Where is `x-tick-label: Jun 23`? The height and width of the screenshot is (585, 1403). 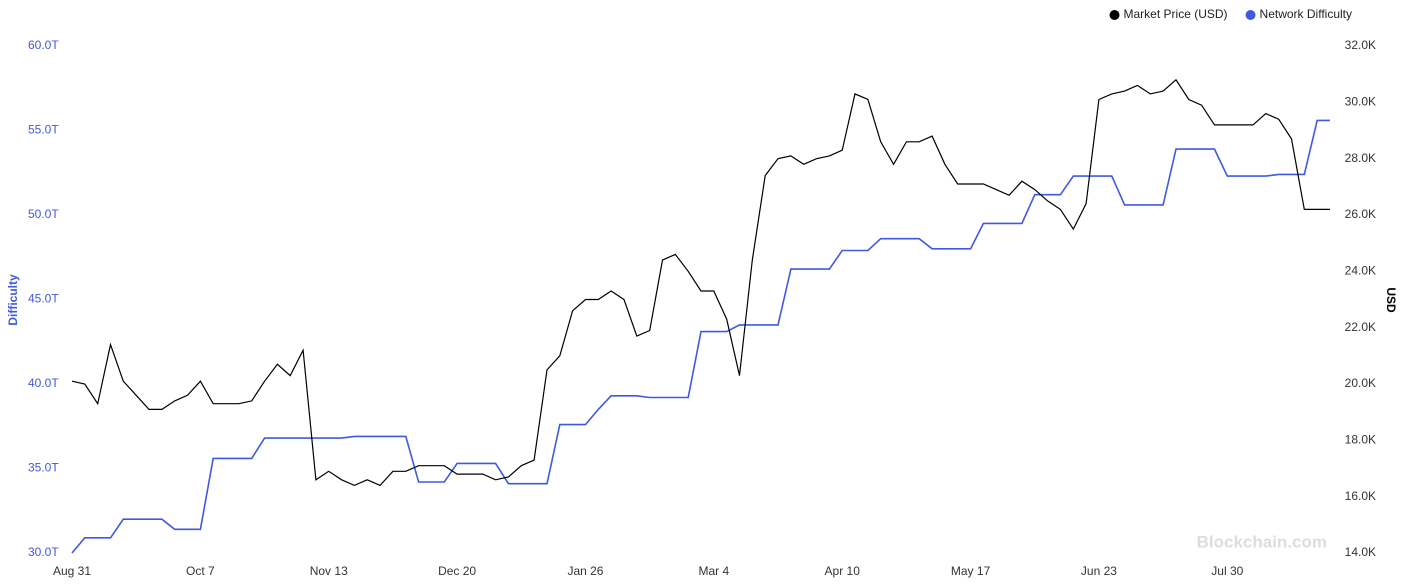
x-tick-label: Jun 23 is located at coordinates (1099, 571).